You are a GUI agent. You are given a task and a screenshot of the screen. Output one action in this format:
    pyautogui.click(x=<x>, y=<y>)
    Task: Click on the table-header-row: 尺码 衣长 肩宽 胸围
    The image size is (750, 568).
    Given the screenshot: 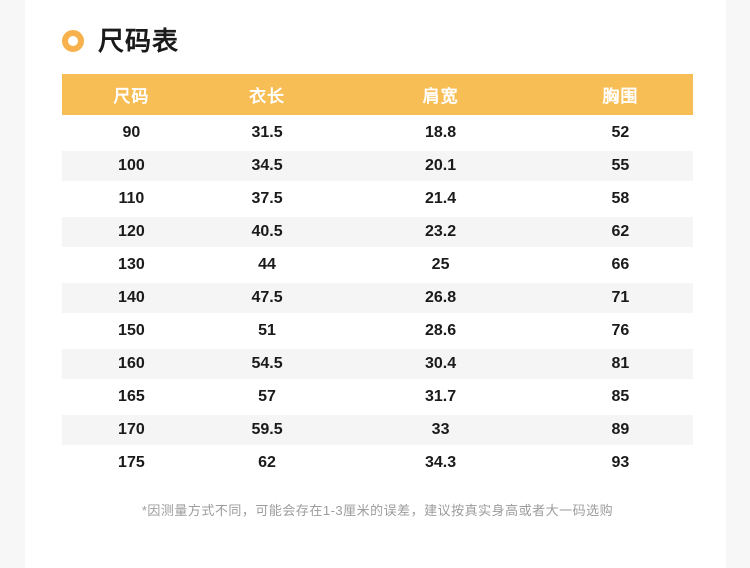 What is the action you would take?
    pyautogui.click(x=377, y=95)
    